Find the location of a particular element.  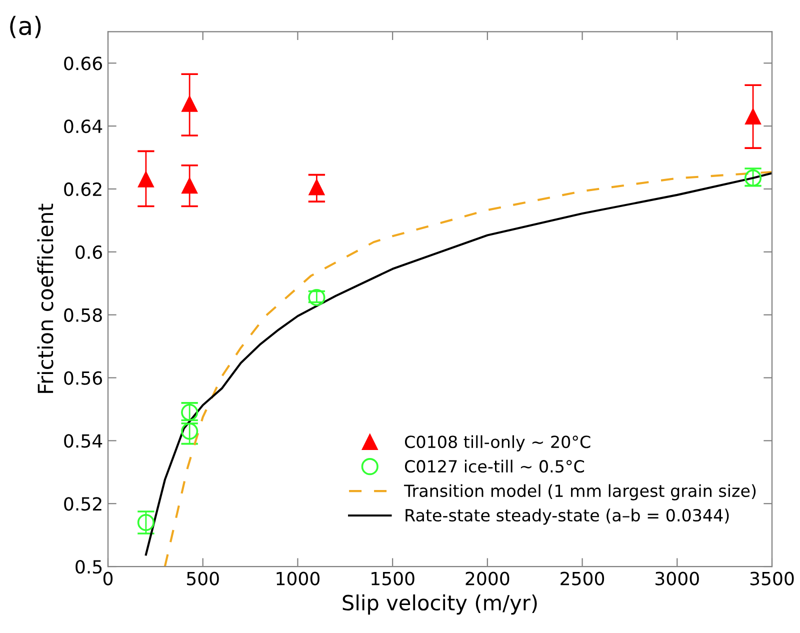

legend-label: Rate-state steady-state (a–b = 0.0344) is located at coordinates (567, 516).